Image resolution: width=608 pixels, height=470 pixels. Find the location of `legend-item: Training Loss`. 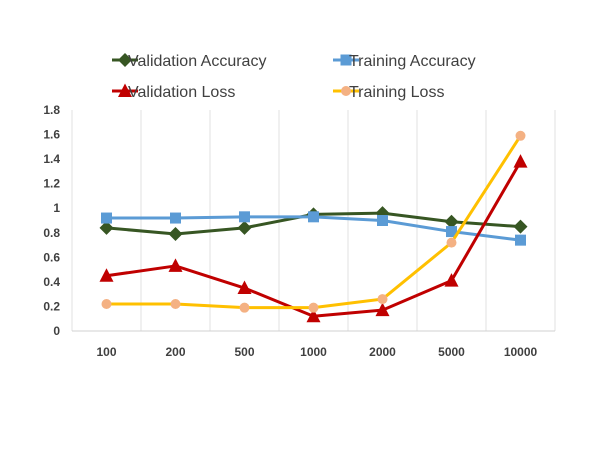

legend-item: Training Loss is located at coordinates (388, 92).